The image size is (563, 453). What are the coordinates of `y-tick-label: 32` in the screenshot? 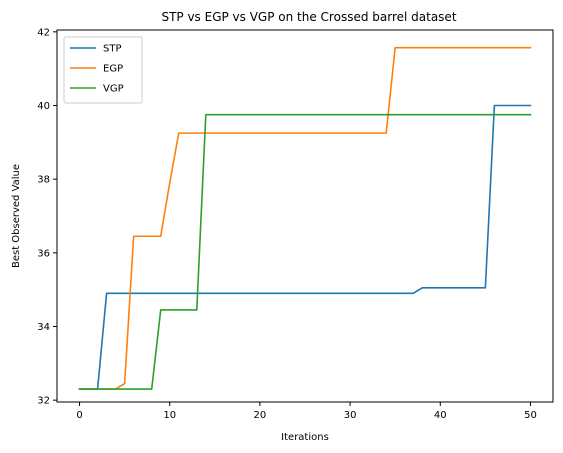 It's located at (43, 401).